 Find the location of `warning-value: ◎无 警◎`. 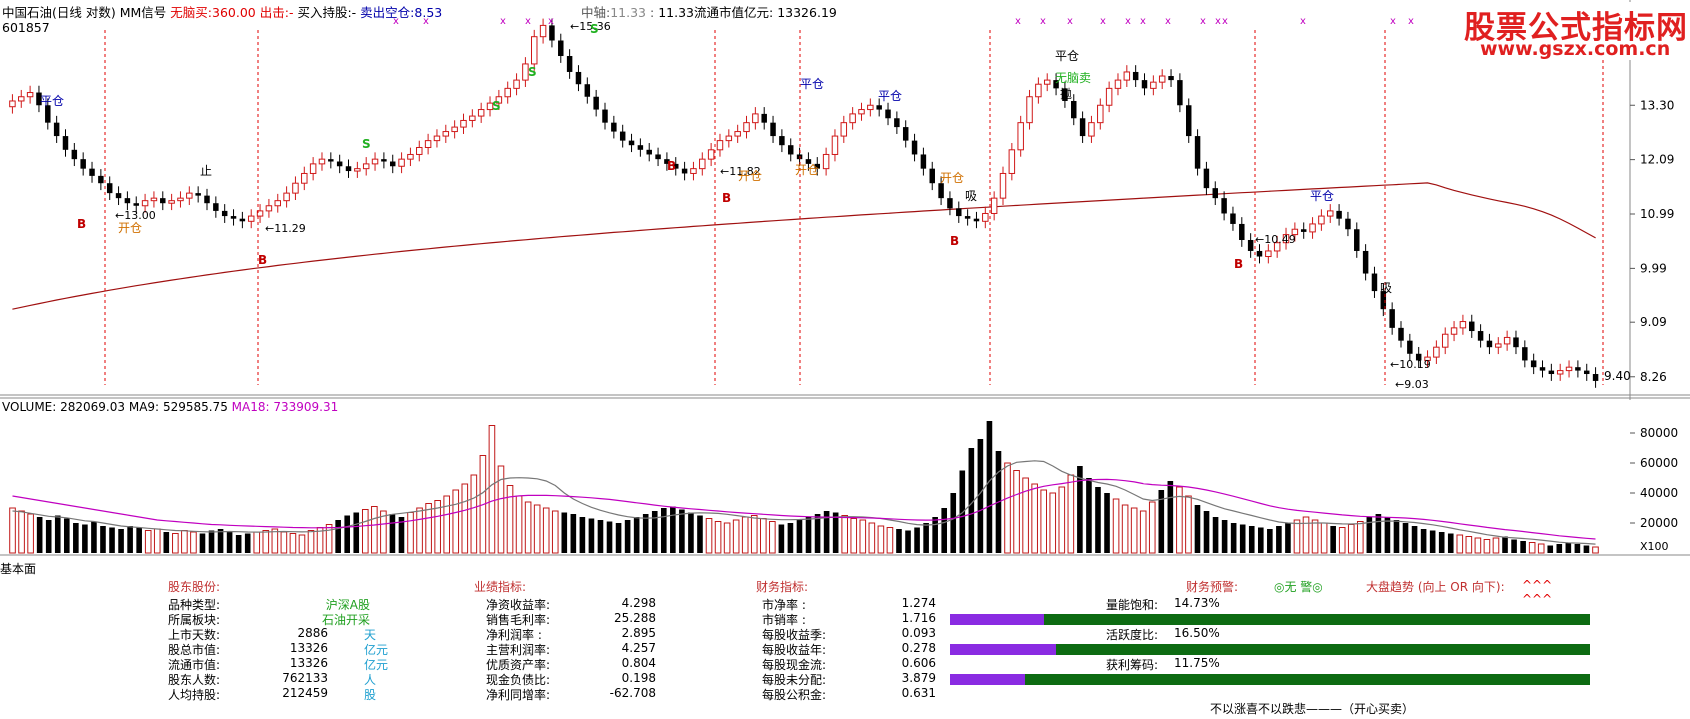

warning-value: ◎无 警◎ is located at coordinates (1298, 587).